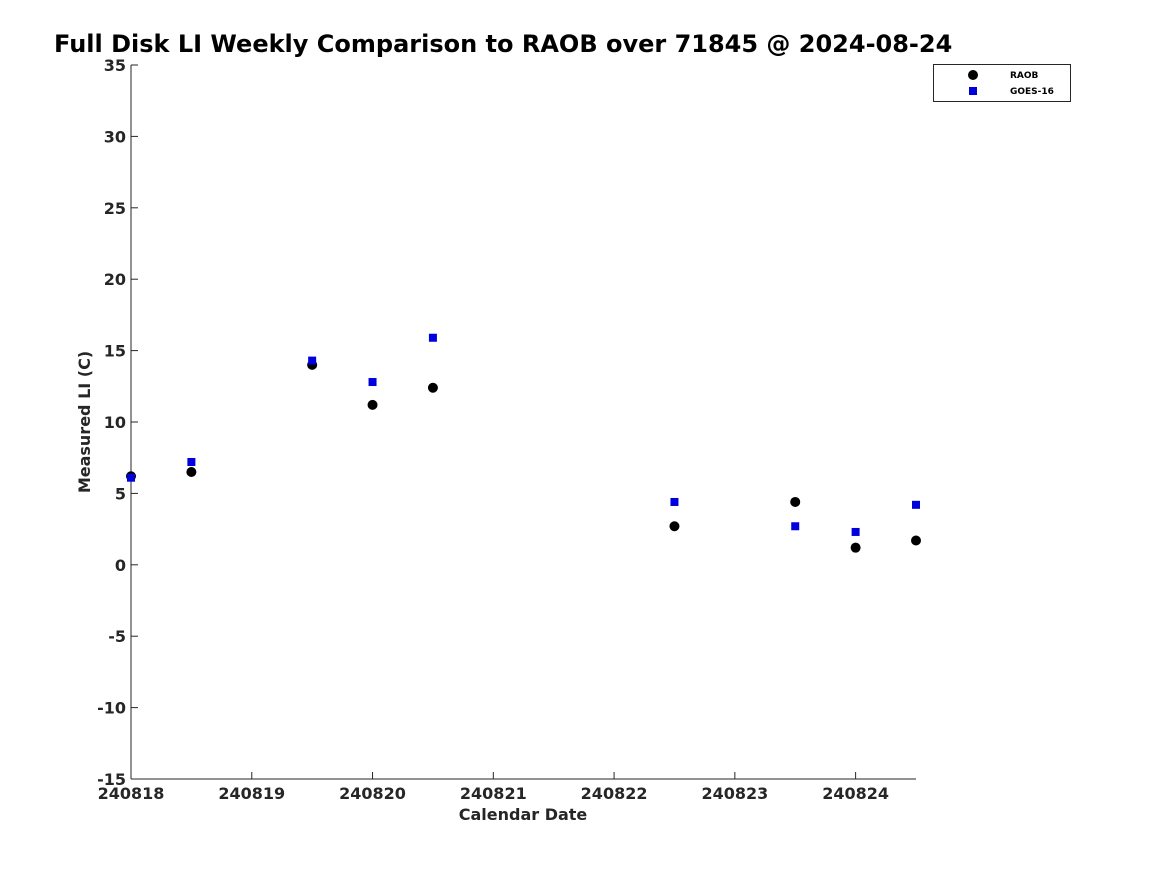 This screenshot has width=1167, height=875. I want to click on y-tick-label: 10, so click(115, 422).